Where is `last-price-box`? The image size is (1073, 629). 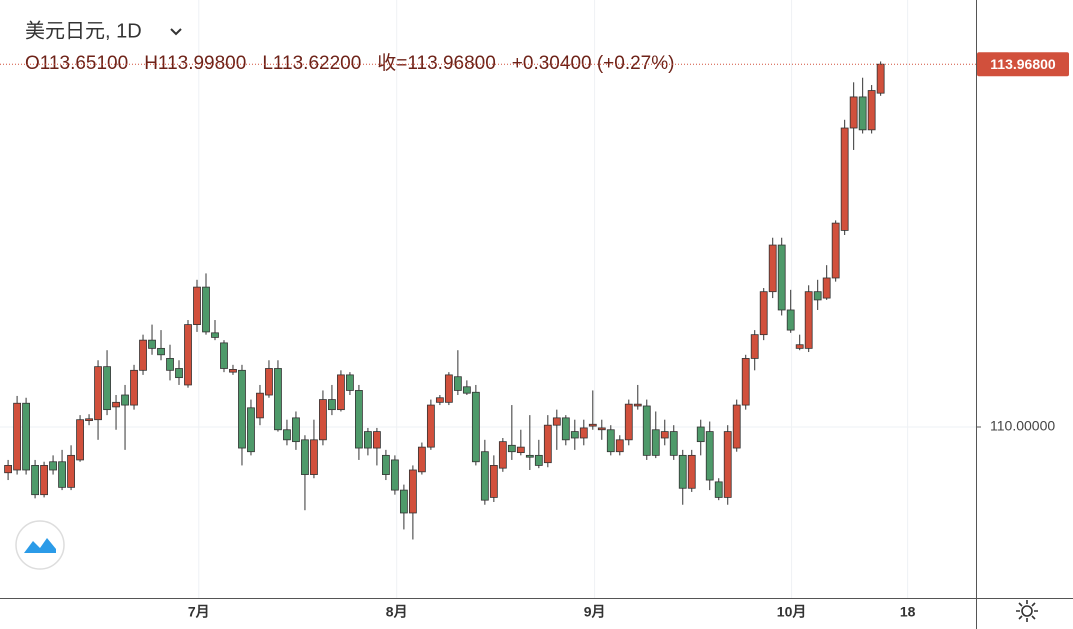 last-price-box is located at coordinates (1023, 64).